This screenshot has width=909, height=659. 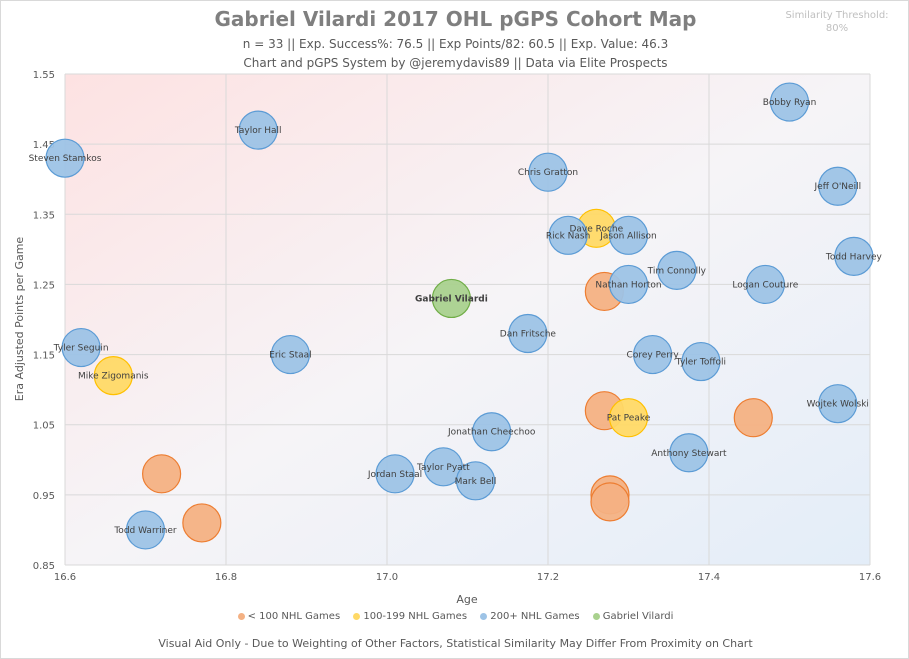 What do you see at coordinates (44, 356) in the screenshot?
I see `y-tick-label: 1.15` at bounding box center [44, 356].